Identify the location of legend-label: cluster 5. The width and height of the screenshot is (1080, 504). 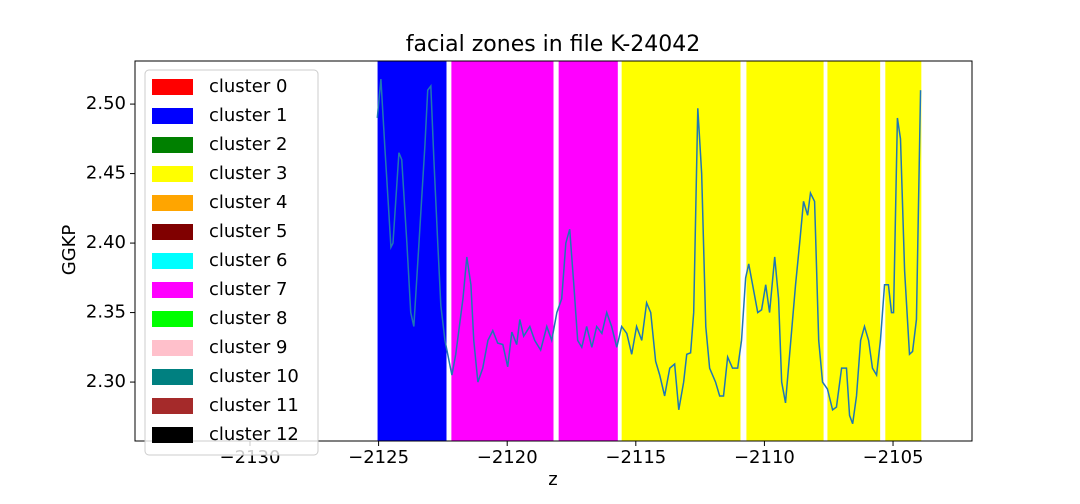
(248, 231).